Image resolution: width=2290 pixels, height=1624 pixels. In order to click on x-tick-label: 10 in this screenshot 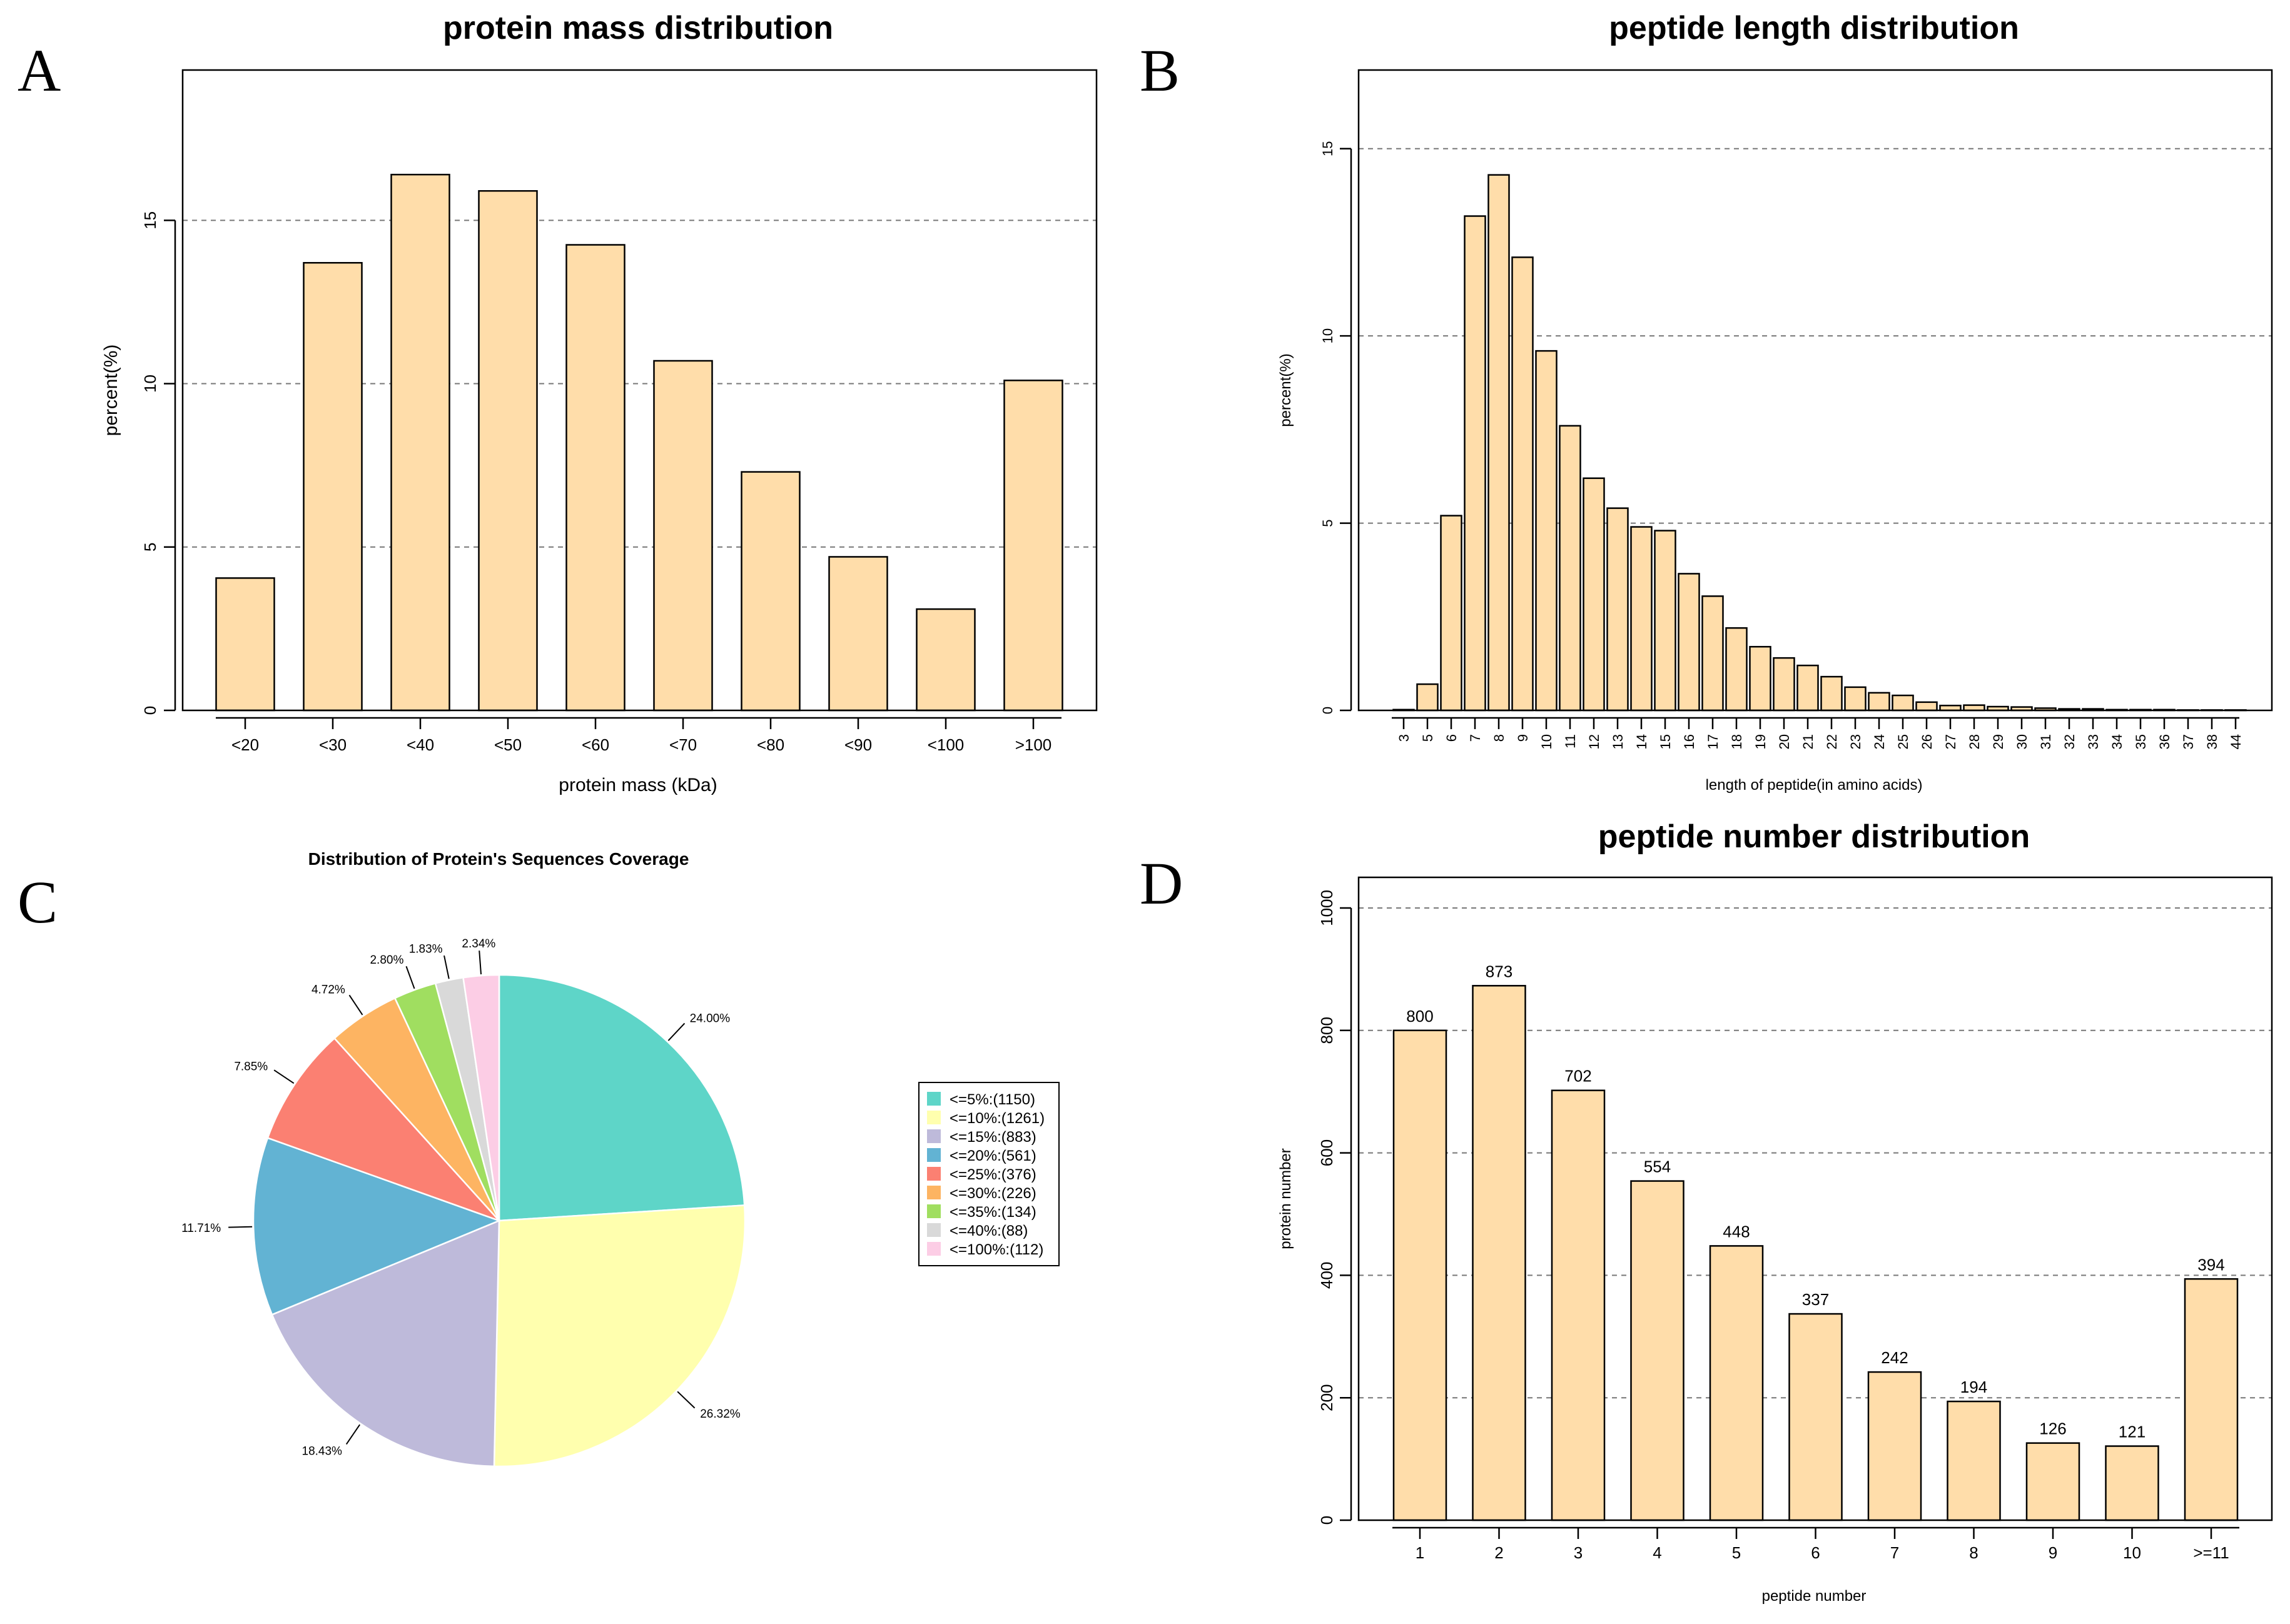, I will do `click(1546, 741)`.